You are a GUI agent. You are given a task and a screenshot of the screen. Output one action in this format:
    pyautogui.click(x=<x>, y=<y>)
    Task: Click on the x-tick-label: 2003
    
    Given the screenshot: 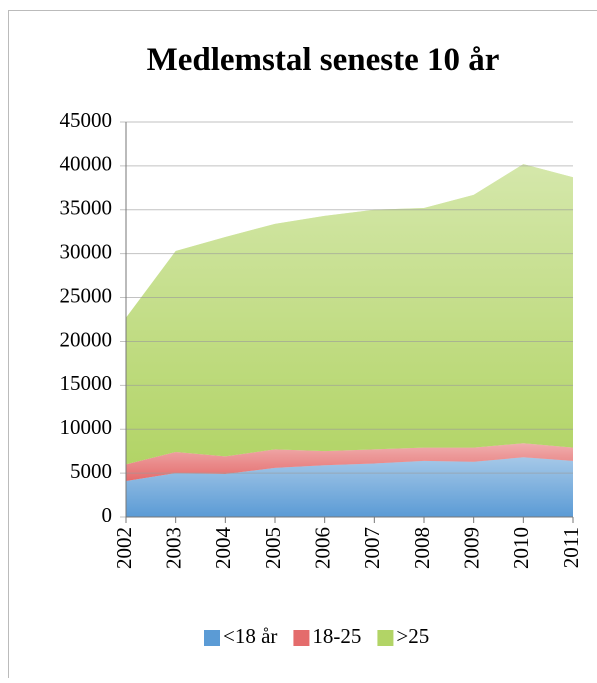 What is the action you would take?
    pyautogui.click(x=173, y=548)
    